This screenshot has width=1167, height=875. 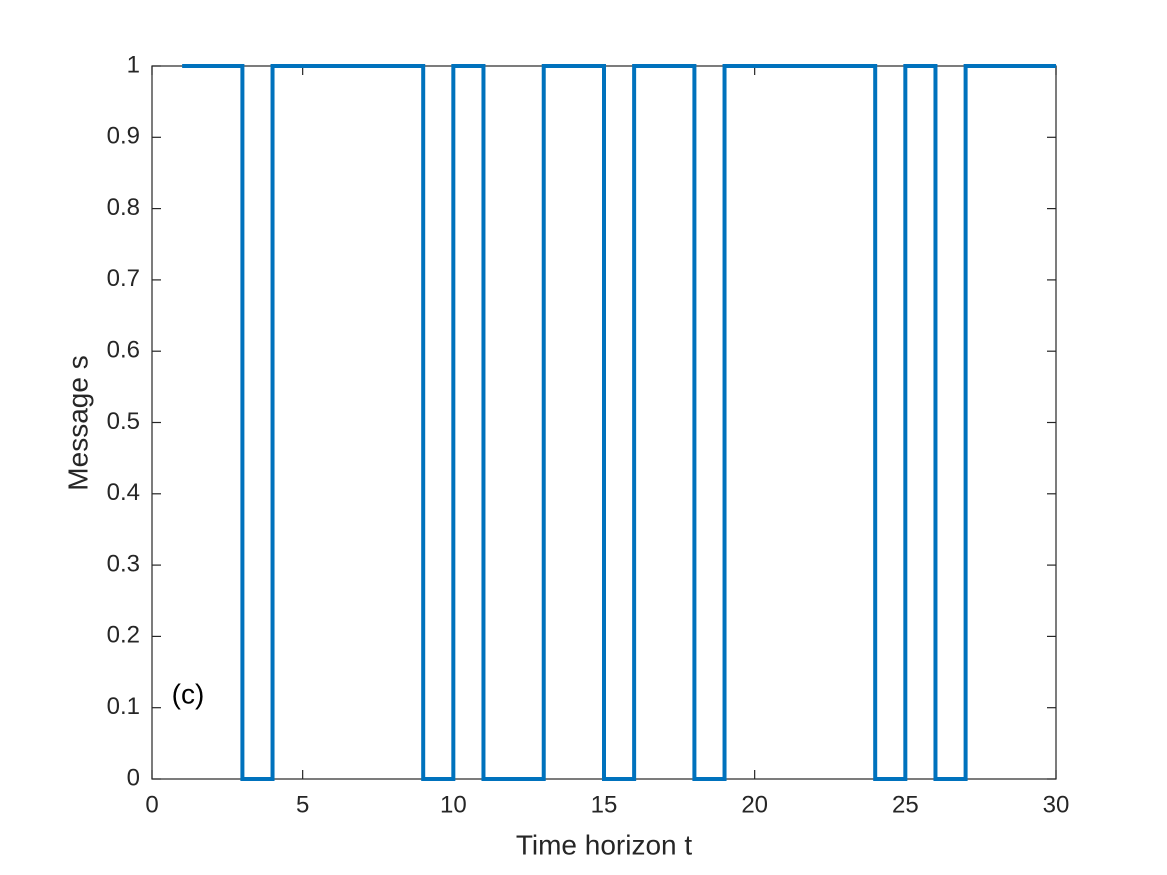 What do you see at coordinates (151, 804) in the screenshot?
I see `x-tick-label: 0` at bounding box center [151, 804].